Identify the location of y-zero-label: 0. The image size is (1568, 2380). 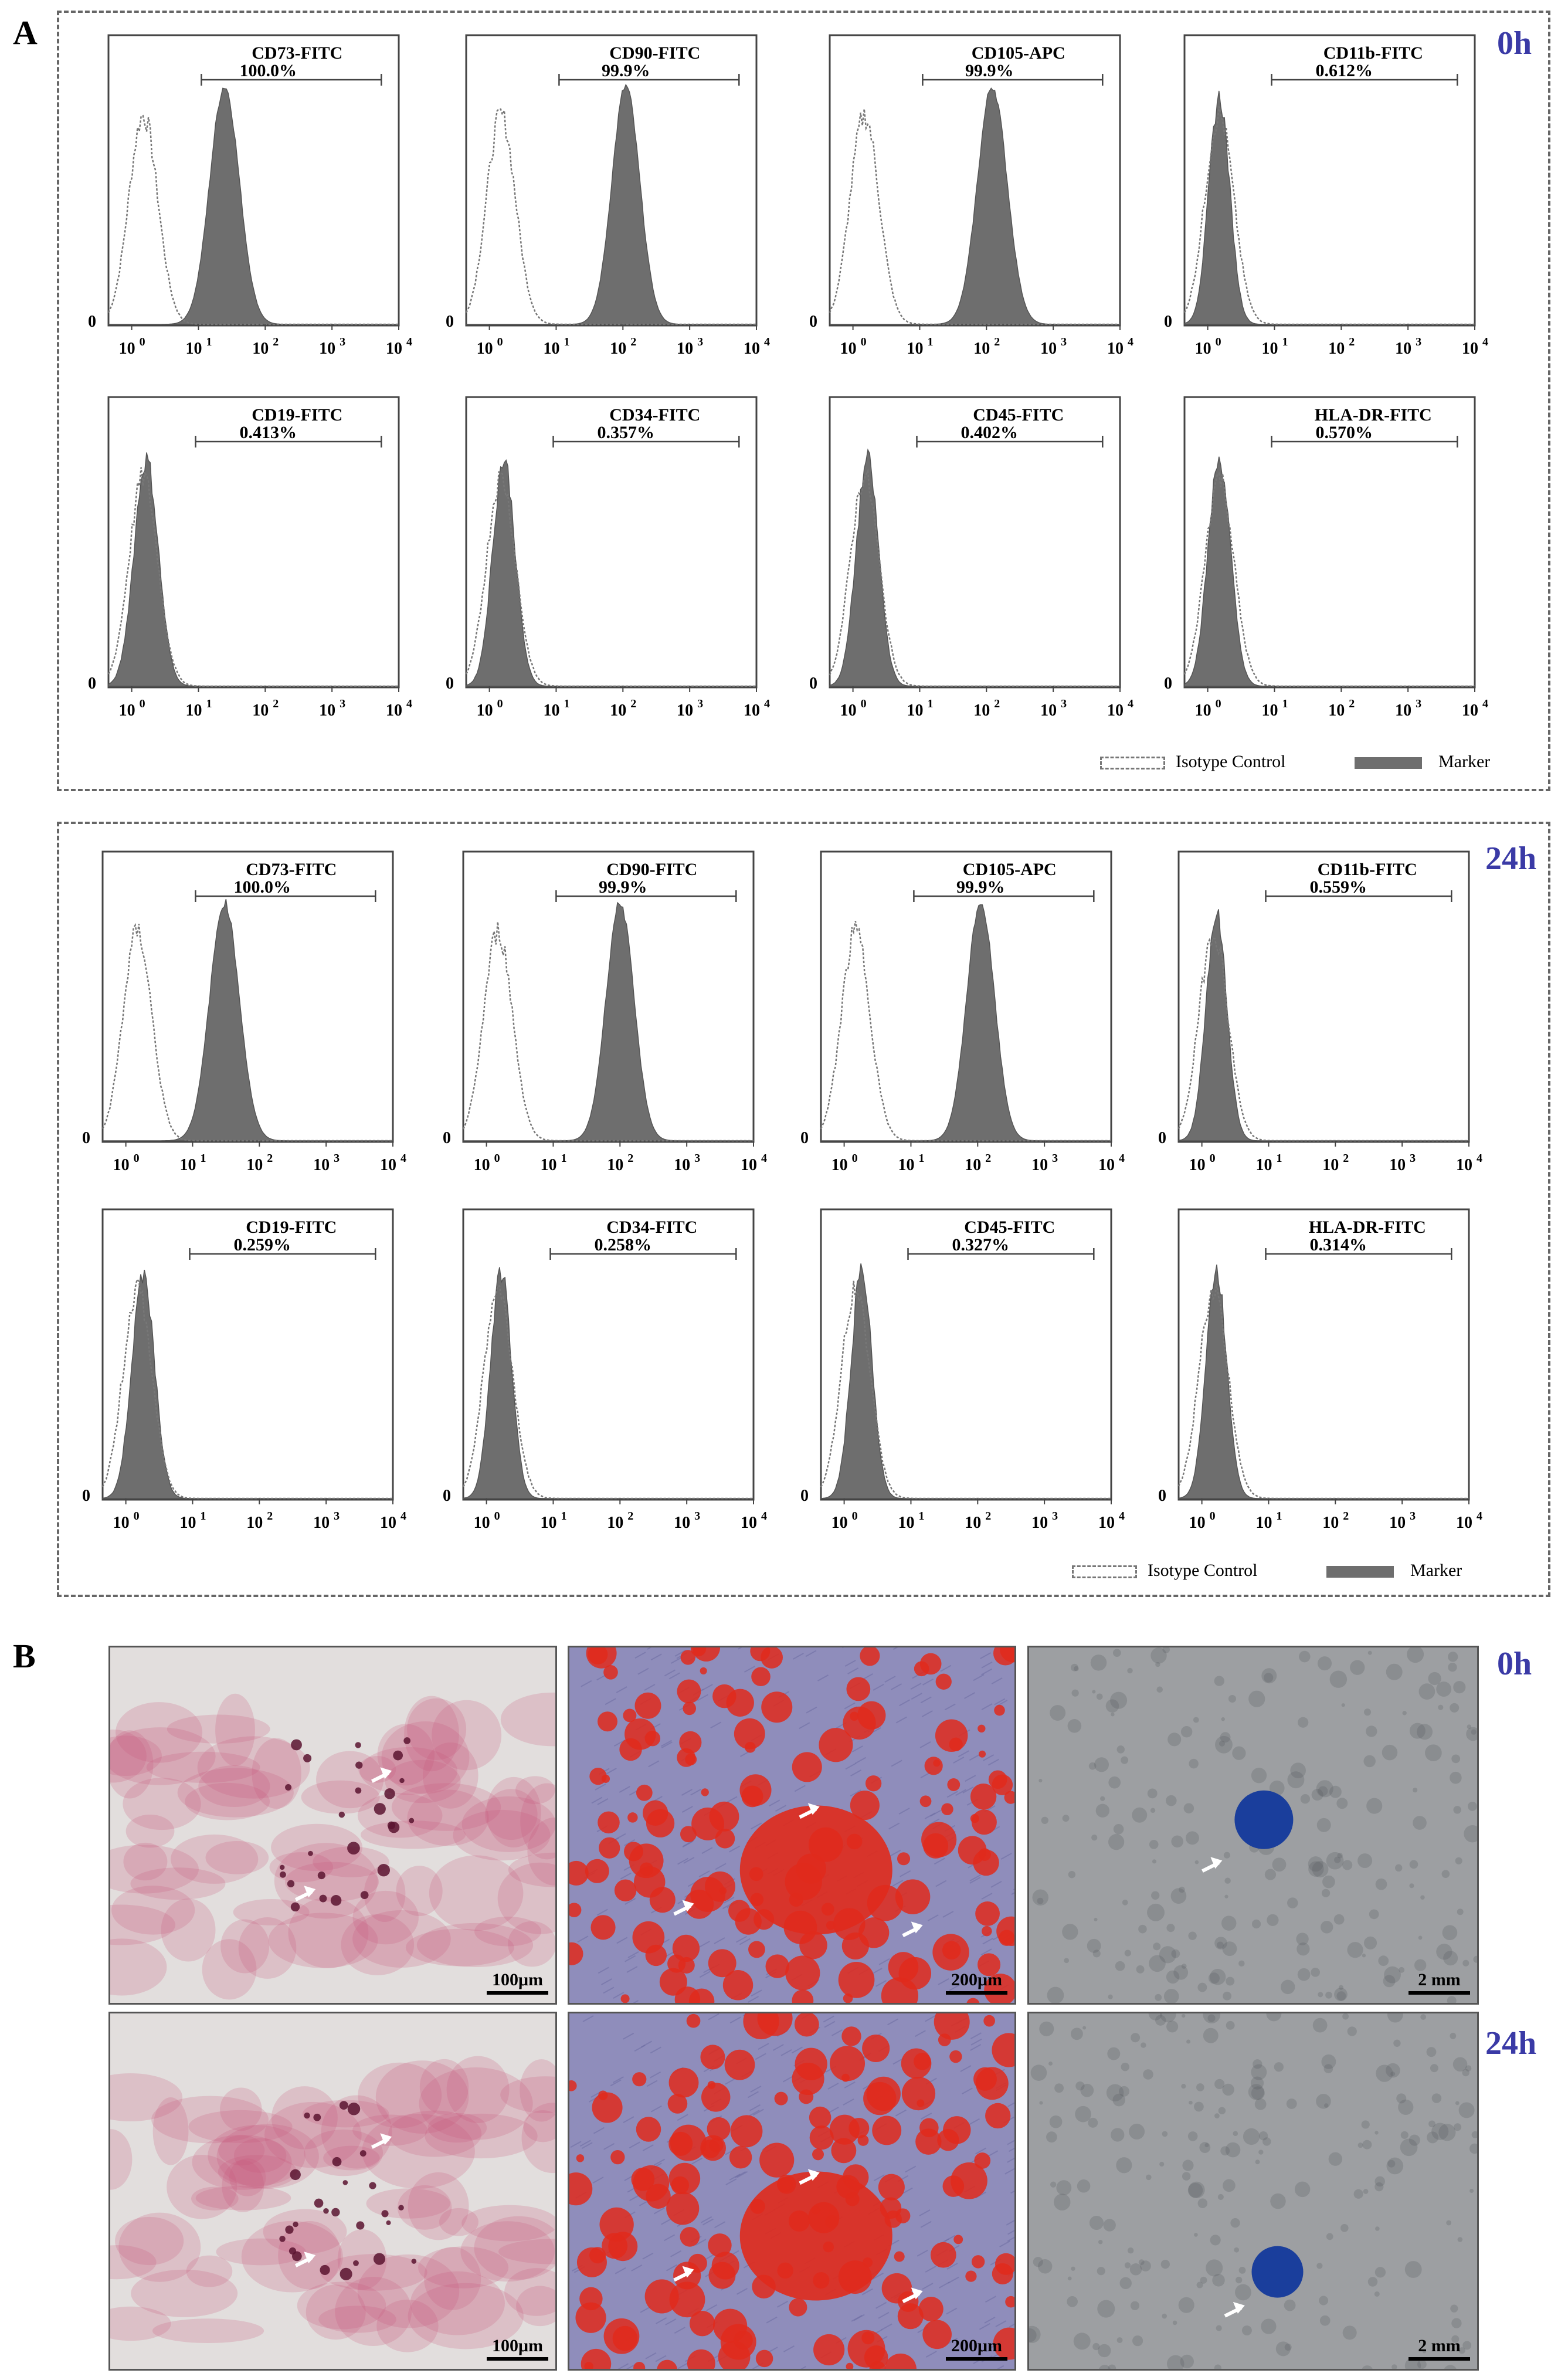
(1162, 1496).